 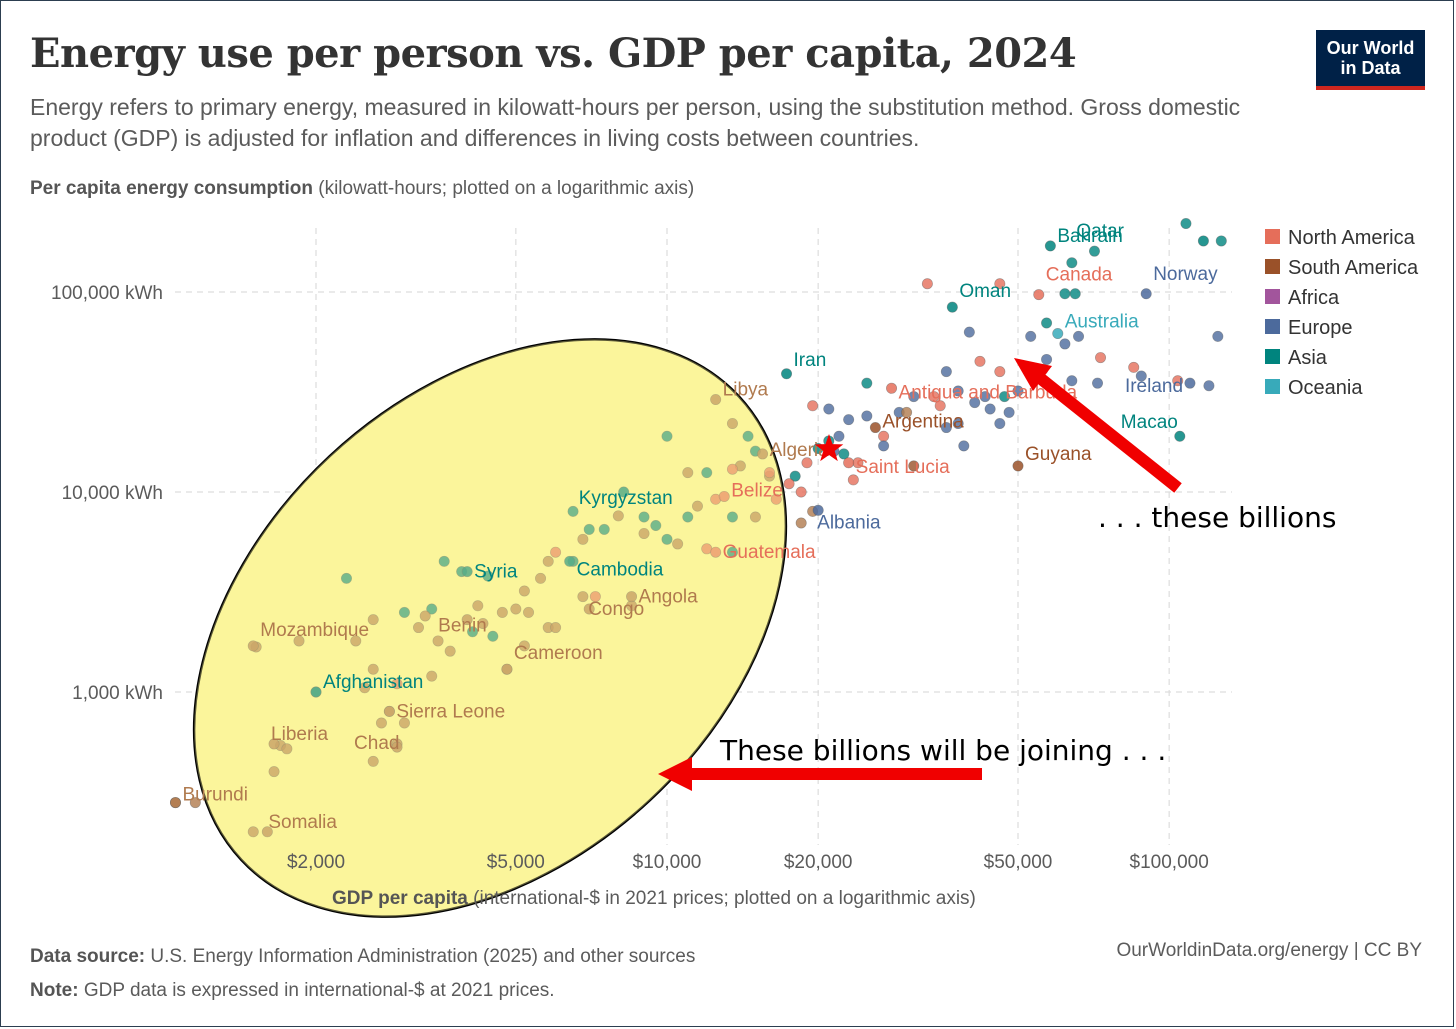 I want to click on country-label-6: Ireland, so click(x=1154, y=386).